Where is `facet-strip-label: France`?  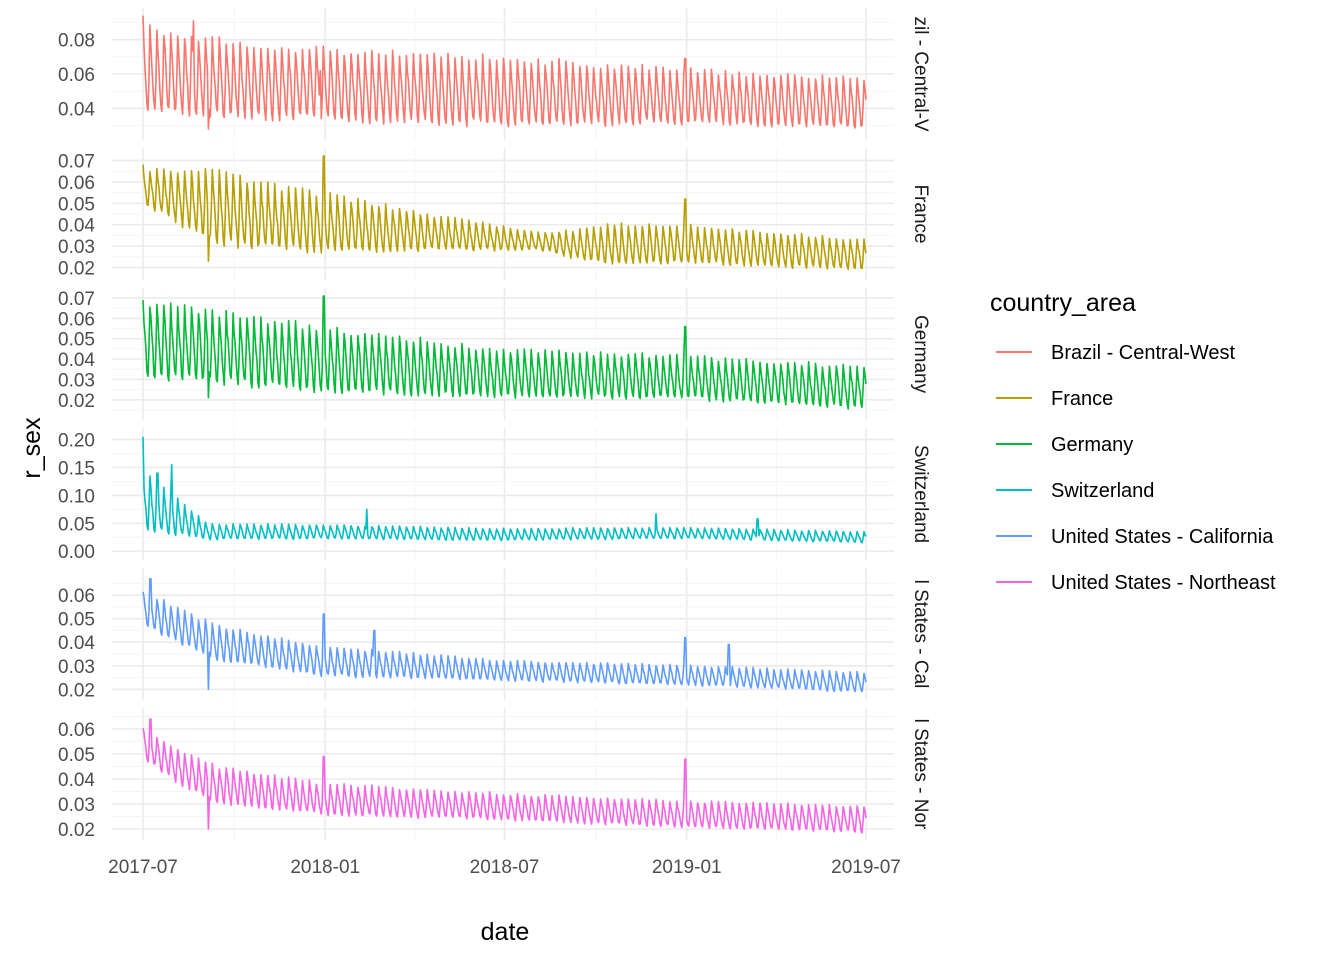
facet-strip-label: France is located at coordinates (920, 213).